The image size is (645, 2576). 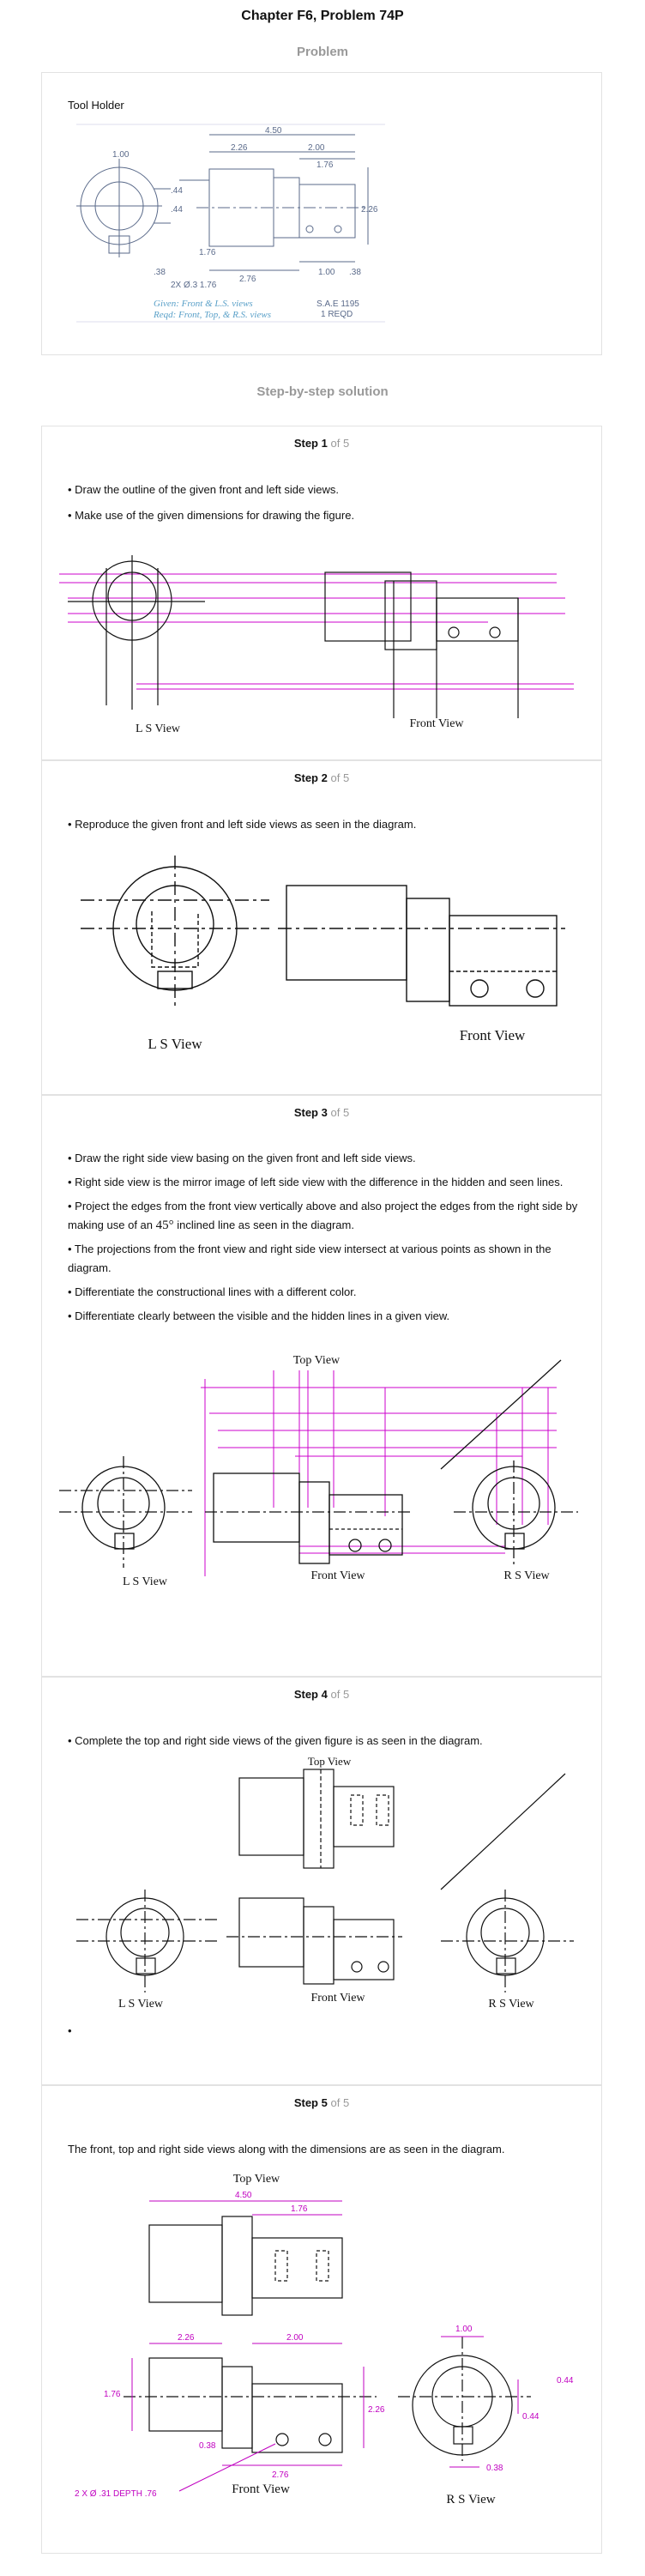 What do you see at coordinates (321, 777) in the screenshot?
I see `step-label: Step 2 of 5` at bounding box center [321, 777].